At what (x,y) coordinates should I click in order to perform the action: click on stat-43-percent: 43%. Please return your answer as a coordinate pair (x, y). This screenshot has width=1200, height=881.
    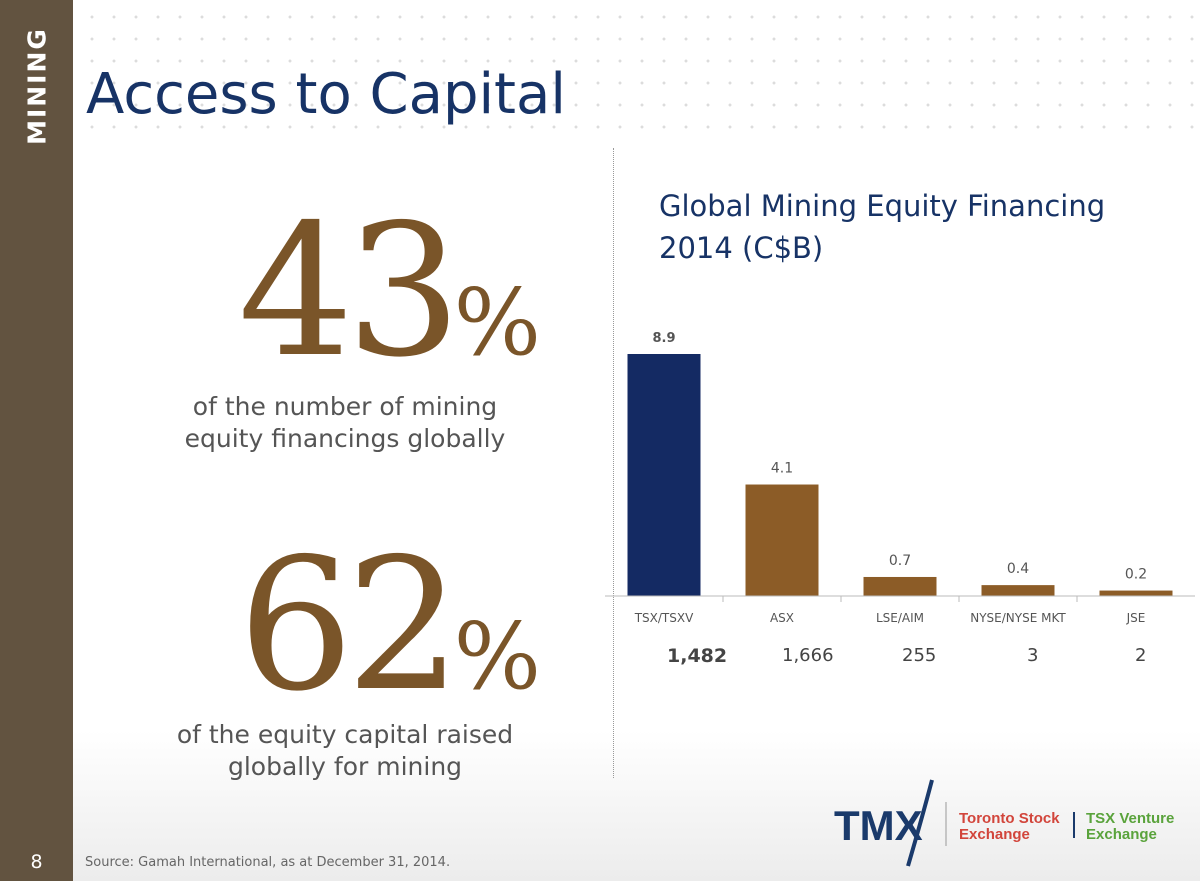
    Looking at the image, I should click on (389, 291).